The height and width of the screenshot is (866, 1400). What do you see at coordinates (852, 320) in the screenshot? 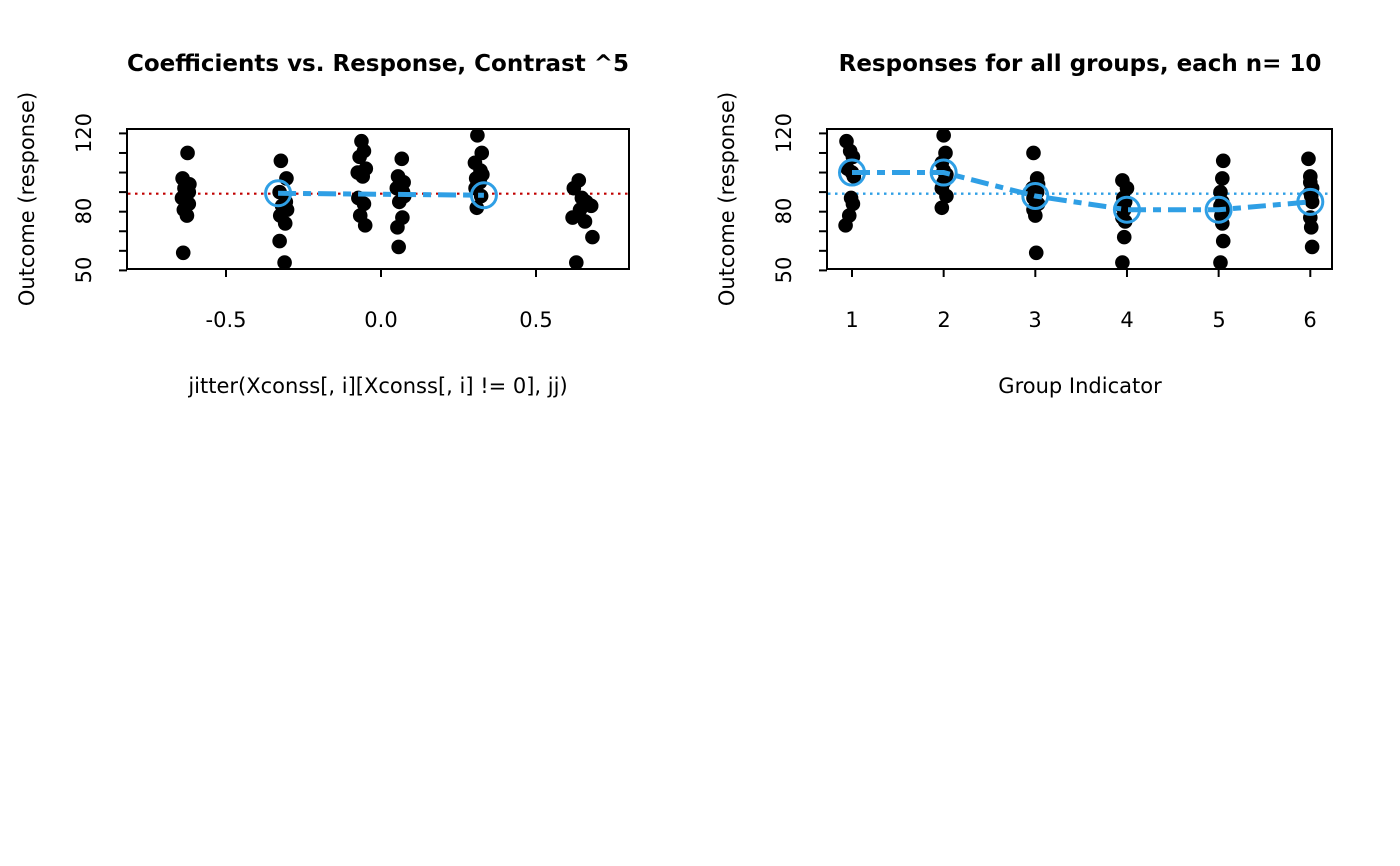
I see `right-x-tick-label: 1` at bounding box center [852, 320].